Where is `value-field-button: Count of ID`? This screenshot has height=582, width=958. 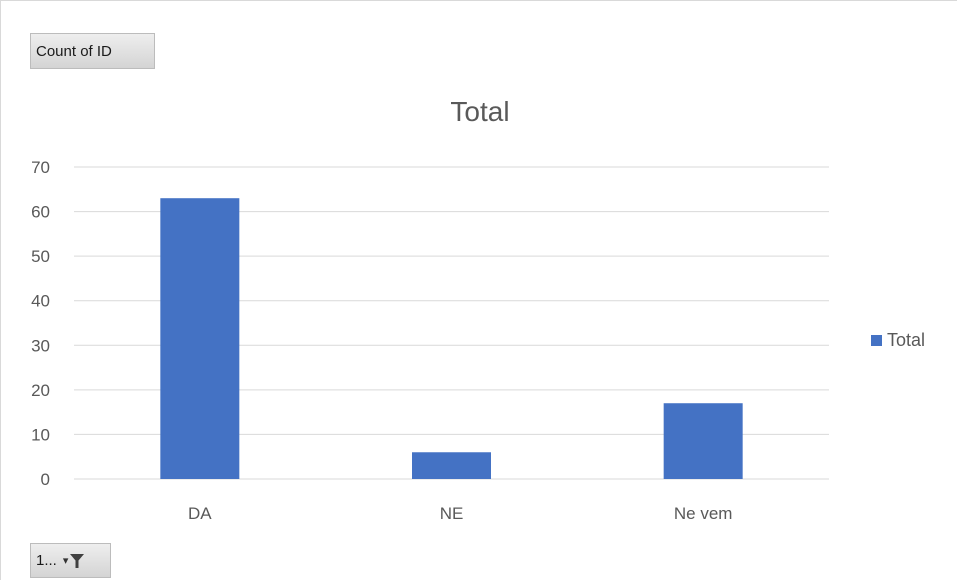
value-field-button: Count of ID is located at coordinates (92, 51).